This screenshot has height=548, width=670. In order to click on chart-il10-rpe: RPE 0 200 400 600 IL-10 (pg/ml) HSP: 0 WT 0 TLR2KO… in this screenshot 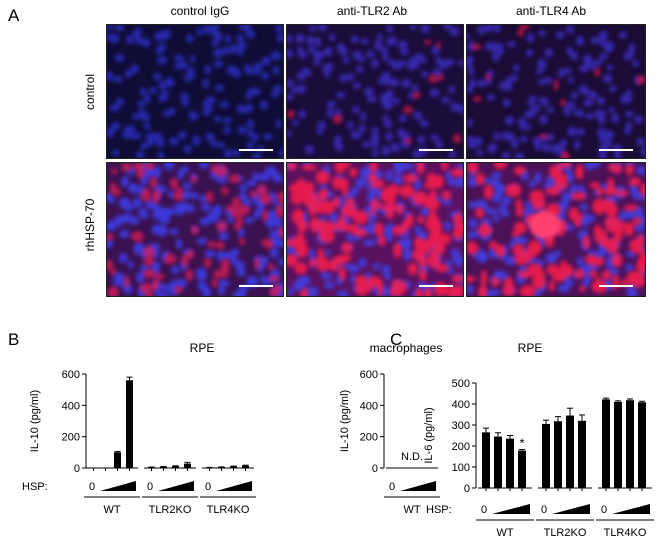, I will do `click(139, 428)`.